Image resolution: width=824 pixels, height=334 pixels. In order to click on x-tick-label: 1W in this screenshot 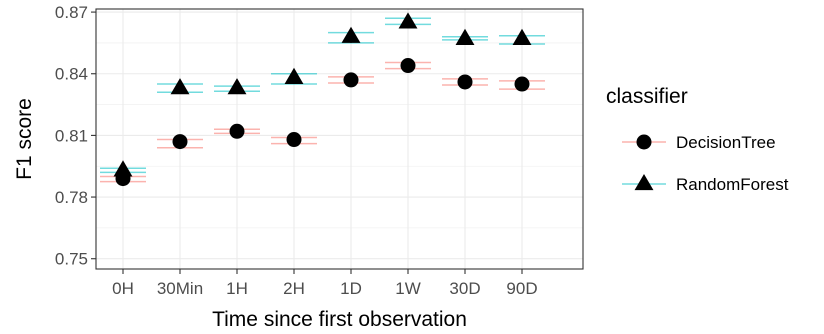, I will do `click(408, 288)`.